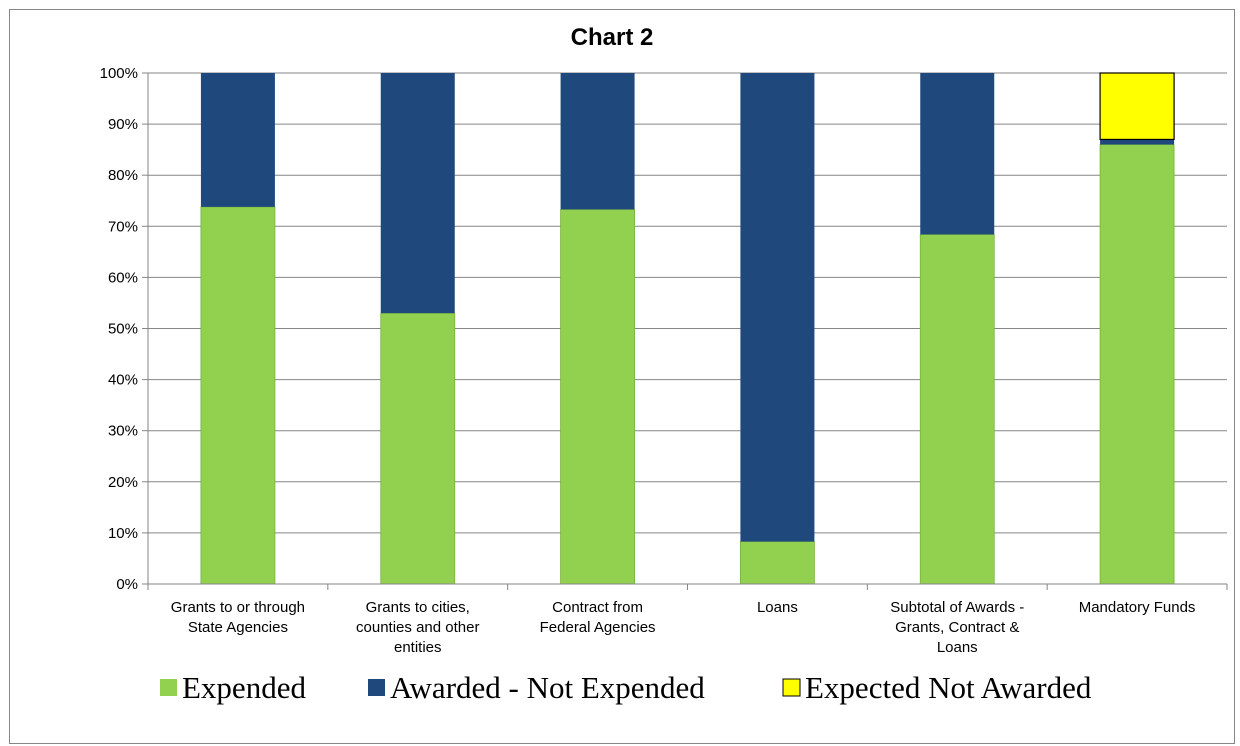 Image resolution: width=1240 pixels, height=746 pixels. I want to click on legend-item: Expected Not Awarded, so click(937, 687).